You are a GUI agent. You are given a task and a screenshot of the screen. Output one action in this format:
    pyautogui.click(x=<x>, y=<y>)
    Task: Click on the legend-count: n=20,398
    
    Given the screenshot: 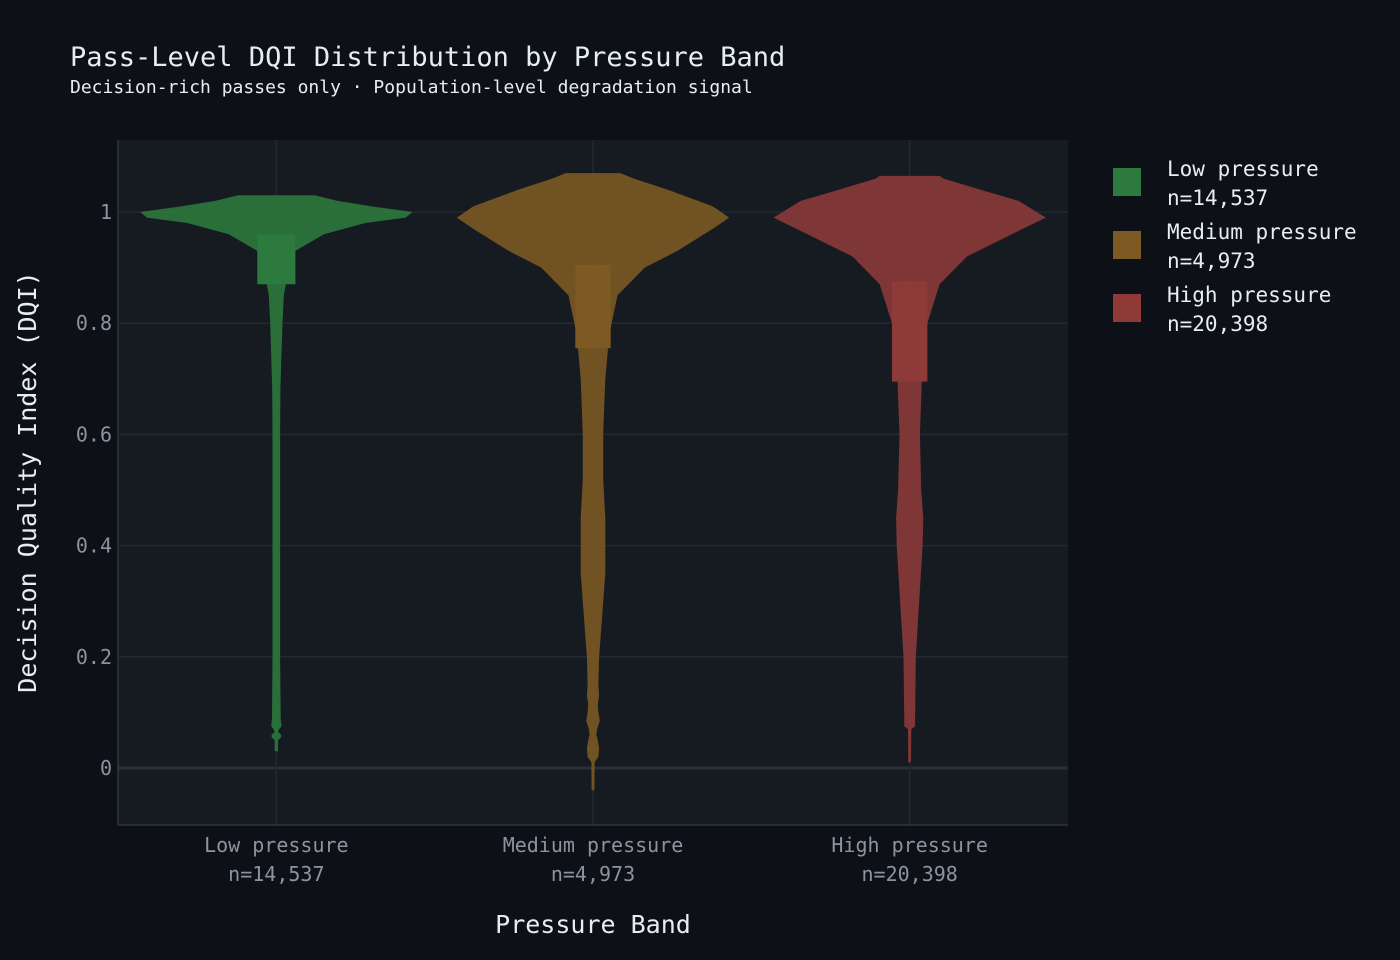 What is the action you would take?
    pyautogui.click(x=1217, y=324)
    